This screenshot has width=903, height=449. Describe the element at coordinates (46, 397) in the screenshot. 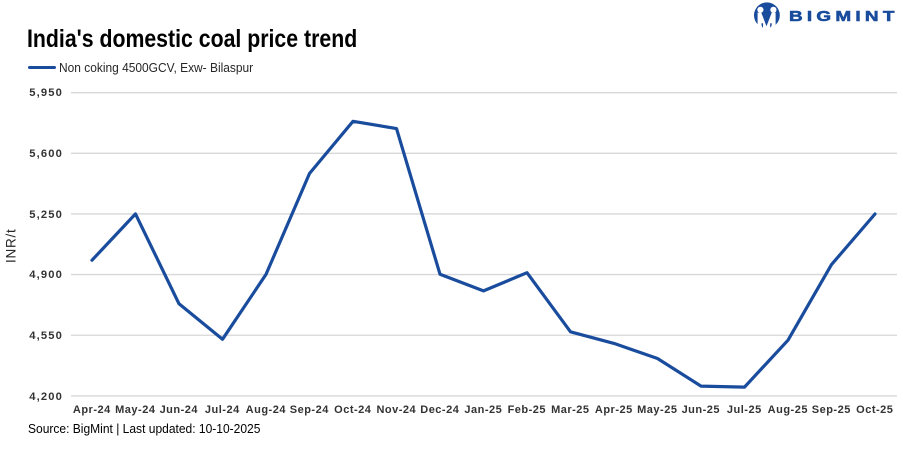

I see `svg-text: 4,200` at that location.